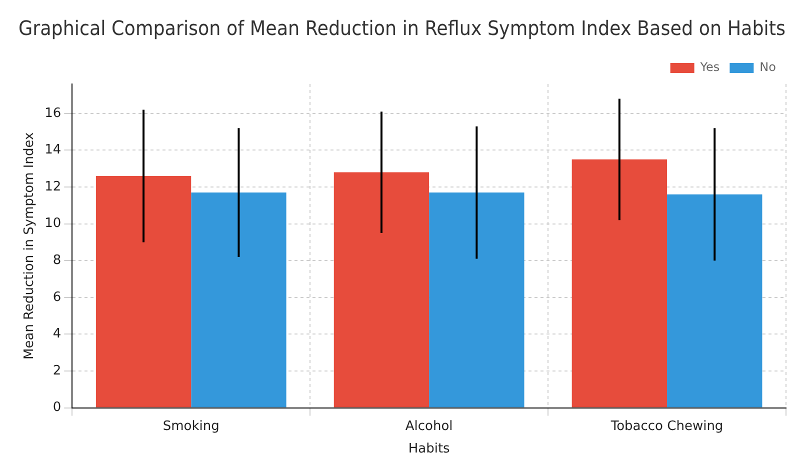 This screenshot has width=804, height=469. I want to click on y-tick-label: 10, so click(53, 224).